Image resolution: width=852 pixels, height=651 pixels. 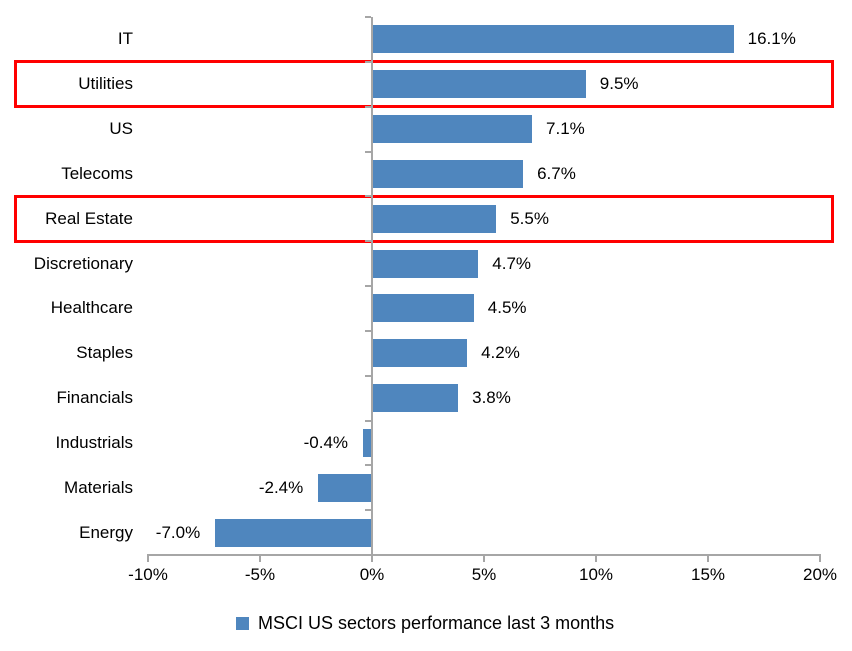 What do you see at coordinates (97, 173) in the screenshot?
I see `category-label-telecoms: Telecoms` at bounding box center [97, 173].